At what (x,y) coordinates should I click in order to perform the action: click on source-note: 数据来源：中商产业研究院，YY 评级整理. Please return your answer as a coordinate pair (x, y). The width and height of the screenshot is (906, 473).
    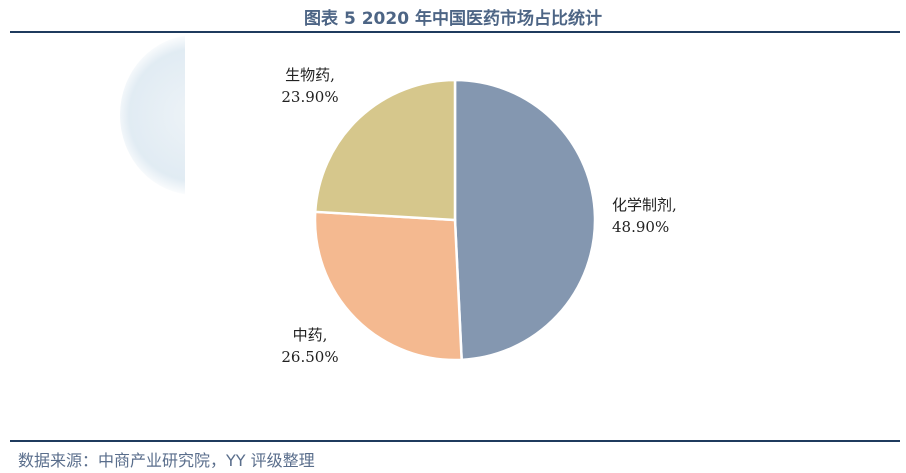
    Looking at the image, I should click on (166, 460).